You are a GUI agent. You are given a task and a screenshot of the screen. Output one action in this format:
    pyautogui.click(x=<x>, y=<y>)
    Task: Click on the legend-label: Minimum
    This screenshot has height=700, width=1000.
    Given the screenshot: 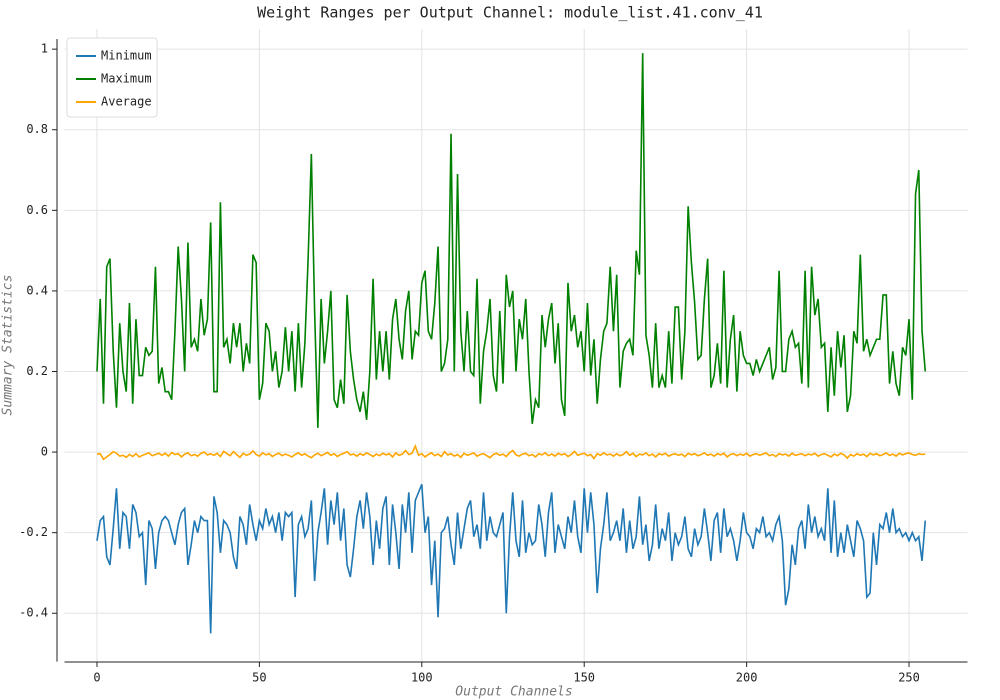 What is the action you would take?
    pyautogui.click(x=126, y=56)
    